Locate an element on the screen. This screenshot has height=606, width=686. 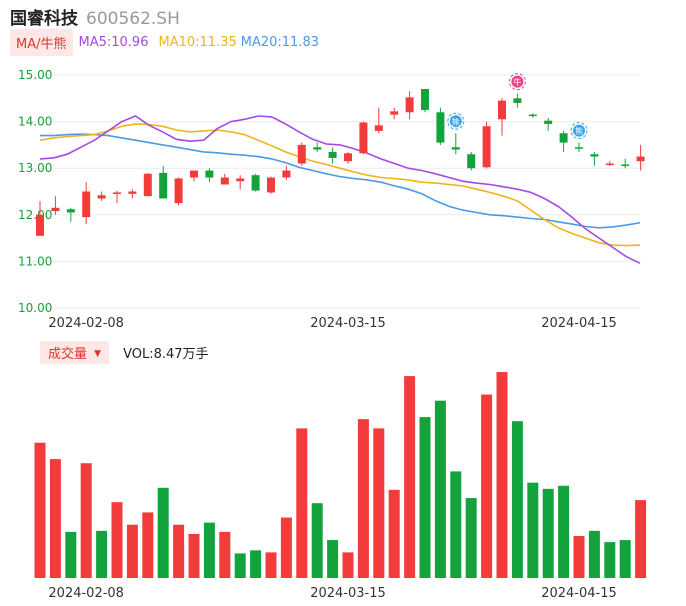
signal-marker: 熊 is located at coordinates (456, 121).